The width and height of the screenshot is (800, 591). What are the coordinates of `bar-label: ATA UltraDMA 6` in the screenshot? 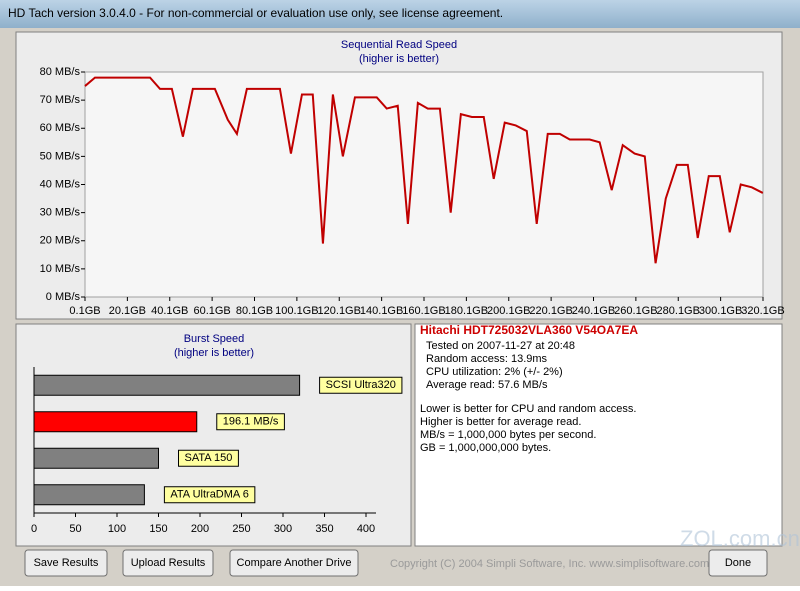 It's located at (209, 495).